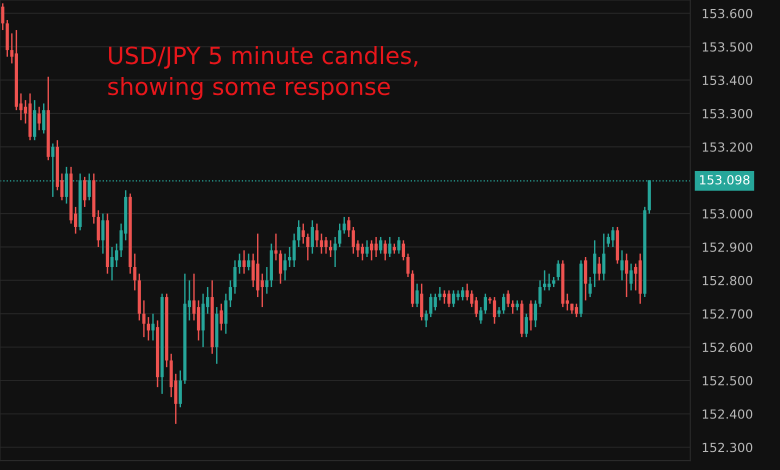  I want to click on y-tick-label: 152.800, so click(727, 281).